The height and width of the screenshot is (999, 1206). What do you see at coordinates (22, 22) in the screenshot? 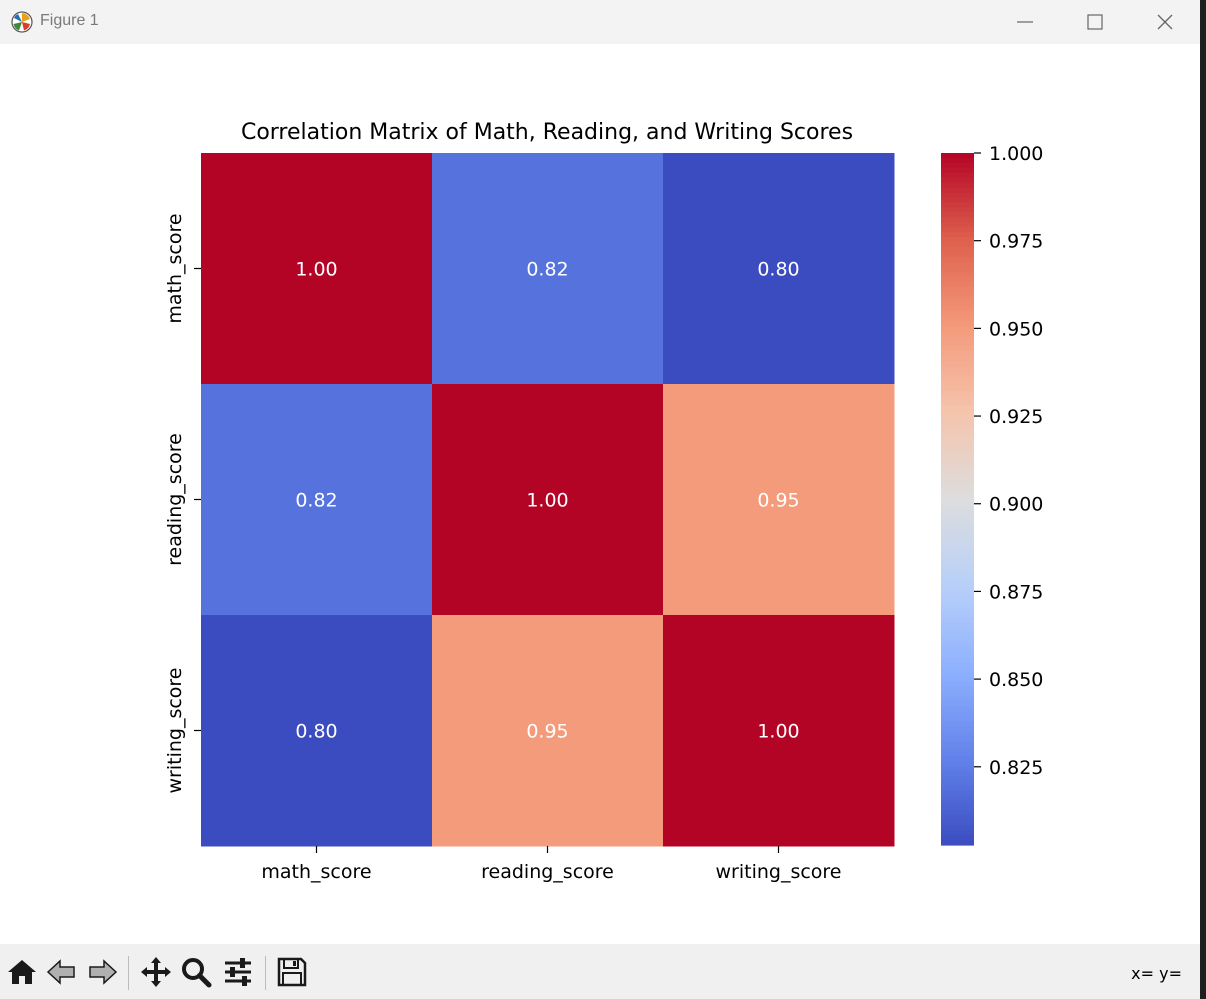
I see `matplotlib-logo-icon` at bounding box center [22, 22].